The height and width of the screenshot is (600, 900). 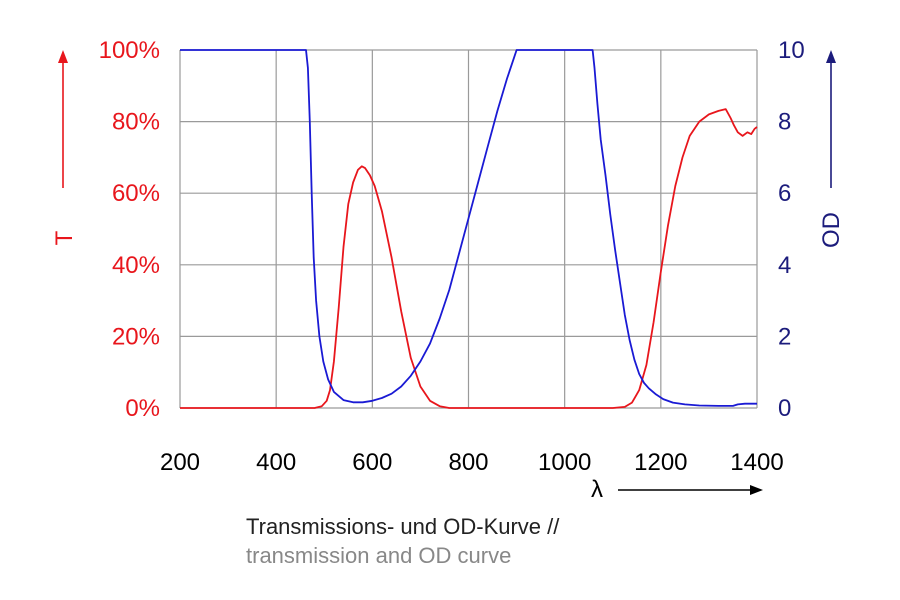 I want to click on x-axis-ticks: 200 400 600 800 1000 1200 1400, so click(x=472, y=462).